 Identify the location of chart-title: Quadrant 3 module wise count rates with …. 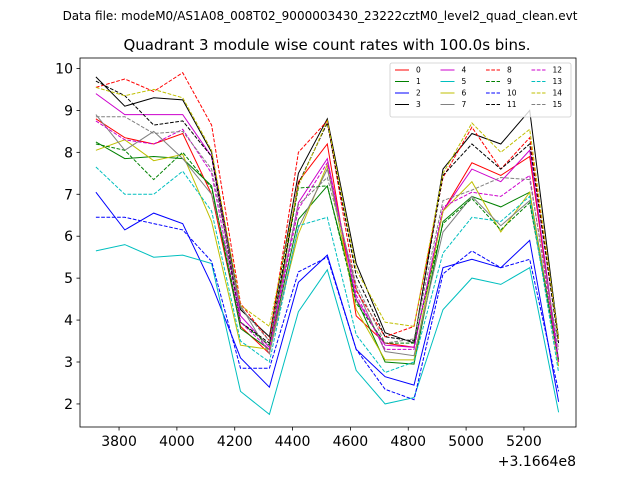
(326, 45).